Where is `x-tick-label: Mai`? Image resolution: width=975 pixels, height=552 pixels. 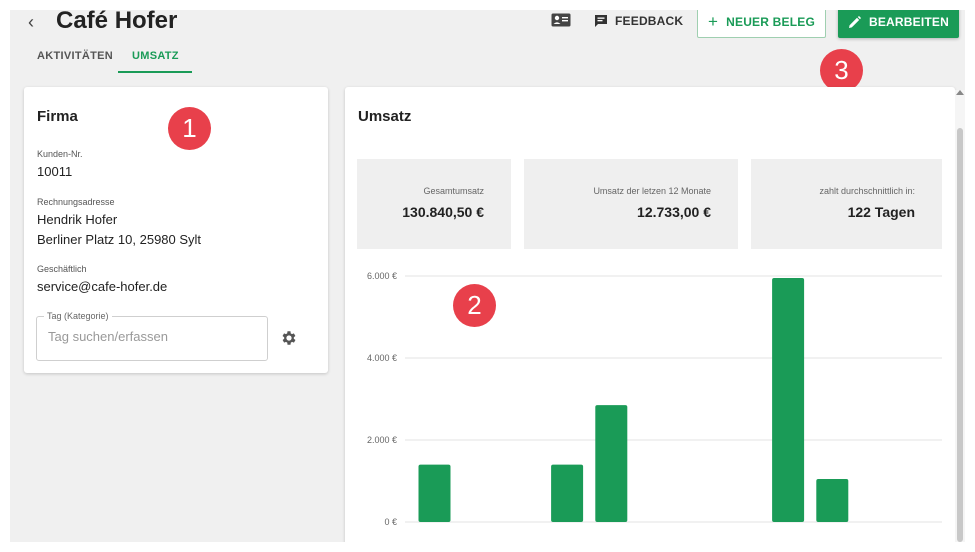 x-tick-label: Mai is located at coordinates (434, 541).